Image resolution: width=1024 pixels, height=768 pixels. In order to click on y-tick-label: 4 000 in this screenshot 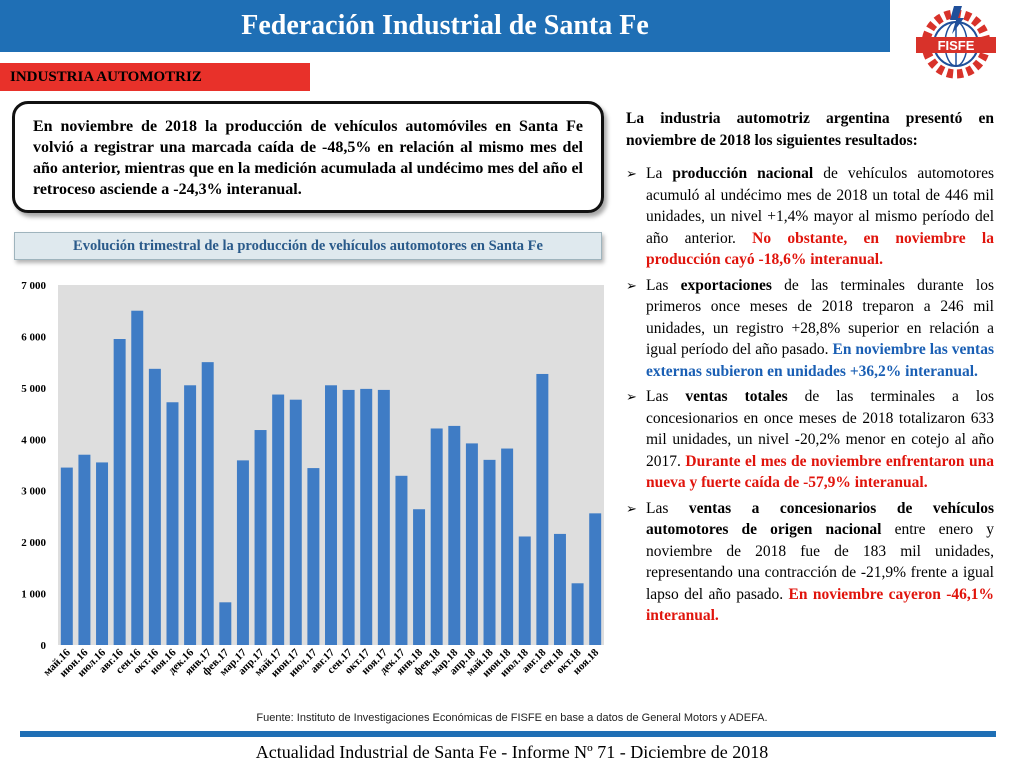, I will do `click(33, 440)`.